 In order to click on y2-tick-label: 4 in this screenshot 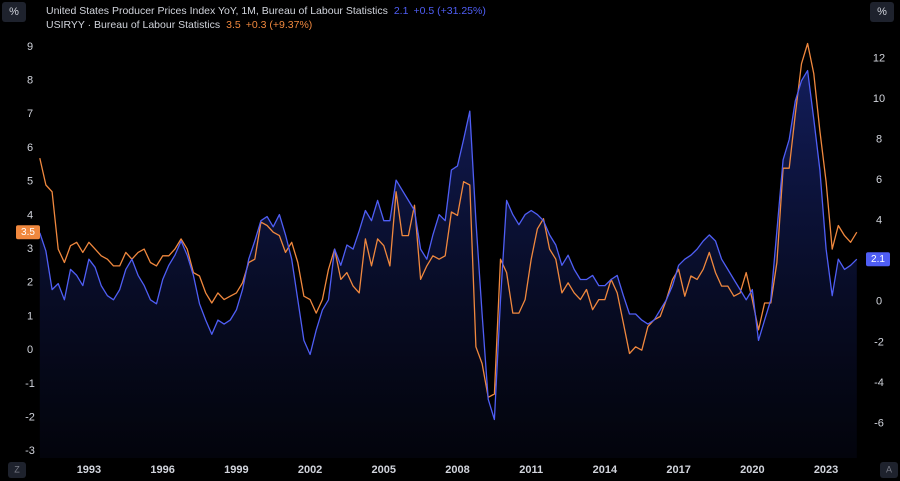, I will do `click(879, 221)`.